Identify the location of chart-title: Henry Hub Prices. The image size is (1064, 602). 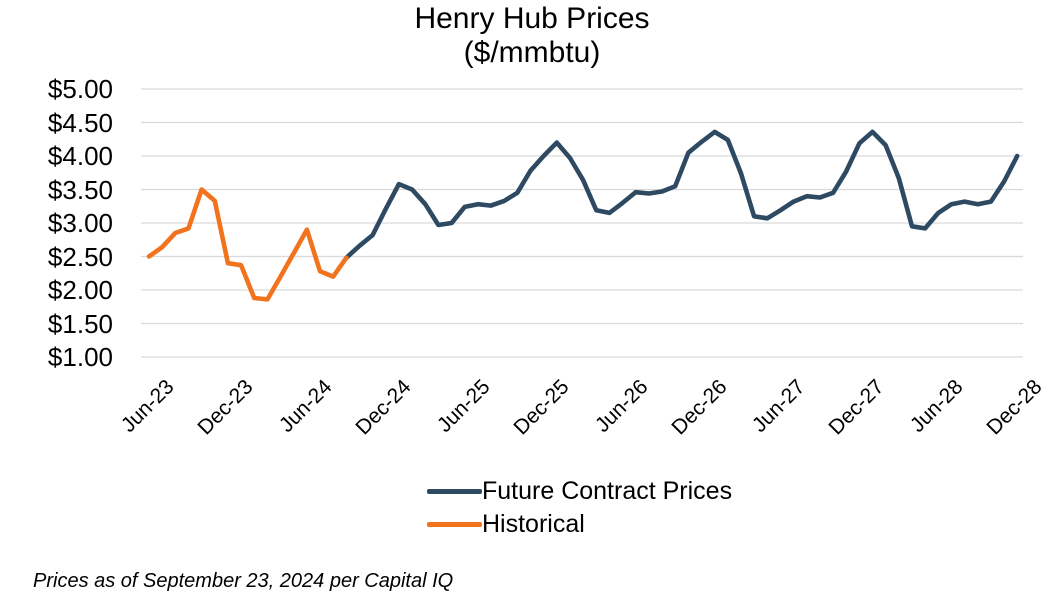
(532, 18).